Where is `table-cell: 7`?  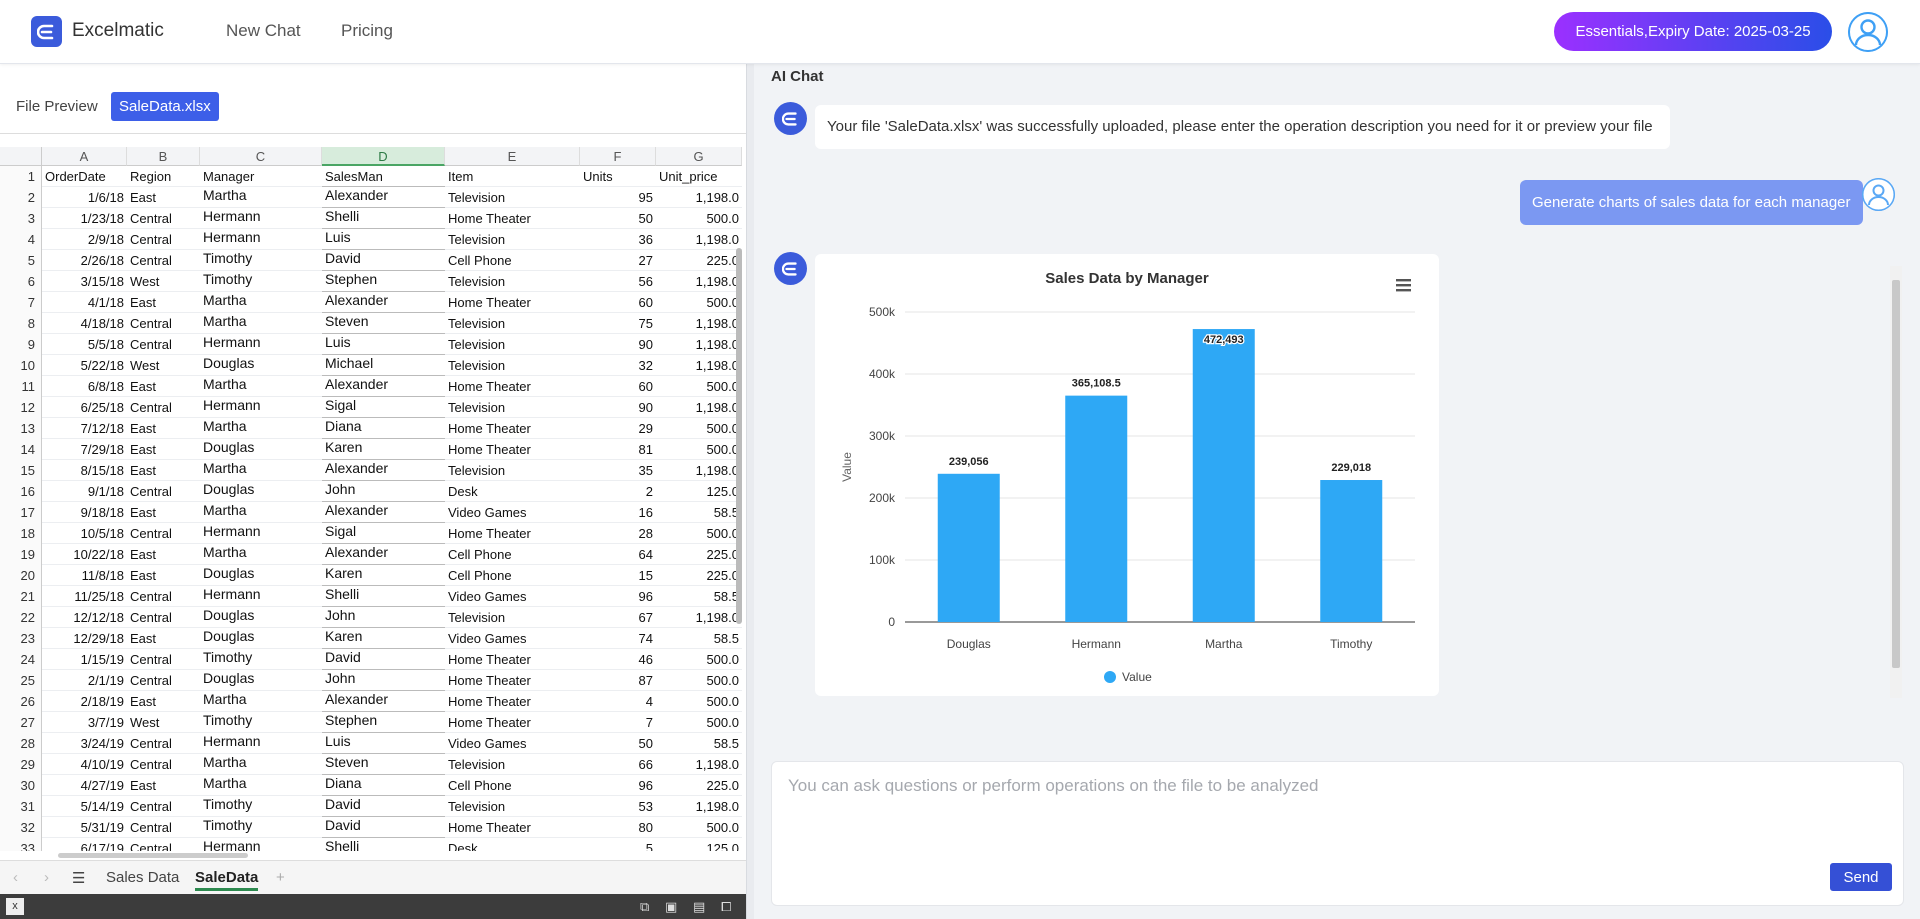
table-cell: 7 is located at coordinates (649, 722).